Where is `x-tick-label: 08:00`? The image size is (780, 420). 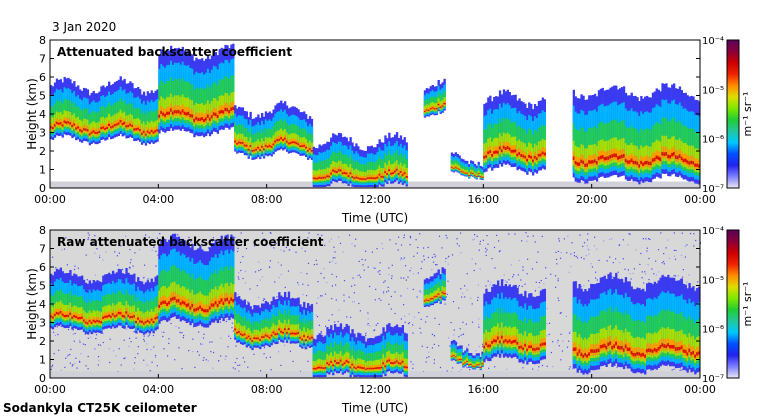
x-tick-label: 08:00 is located at coordinates (267, 389).